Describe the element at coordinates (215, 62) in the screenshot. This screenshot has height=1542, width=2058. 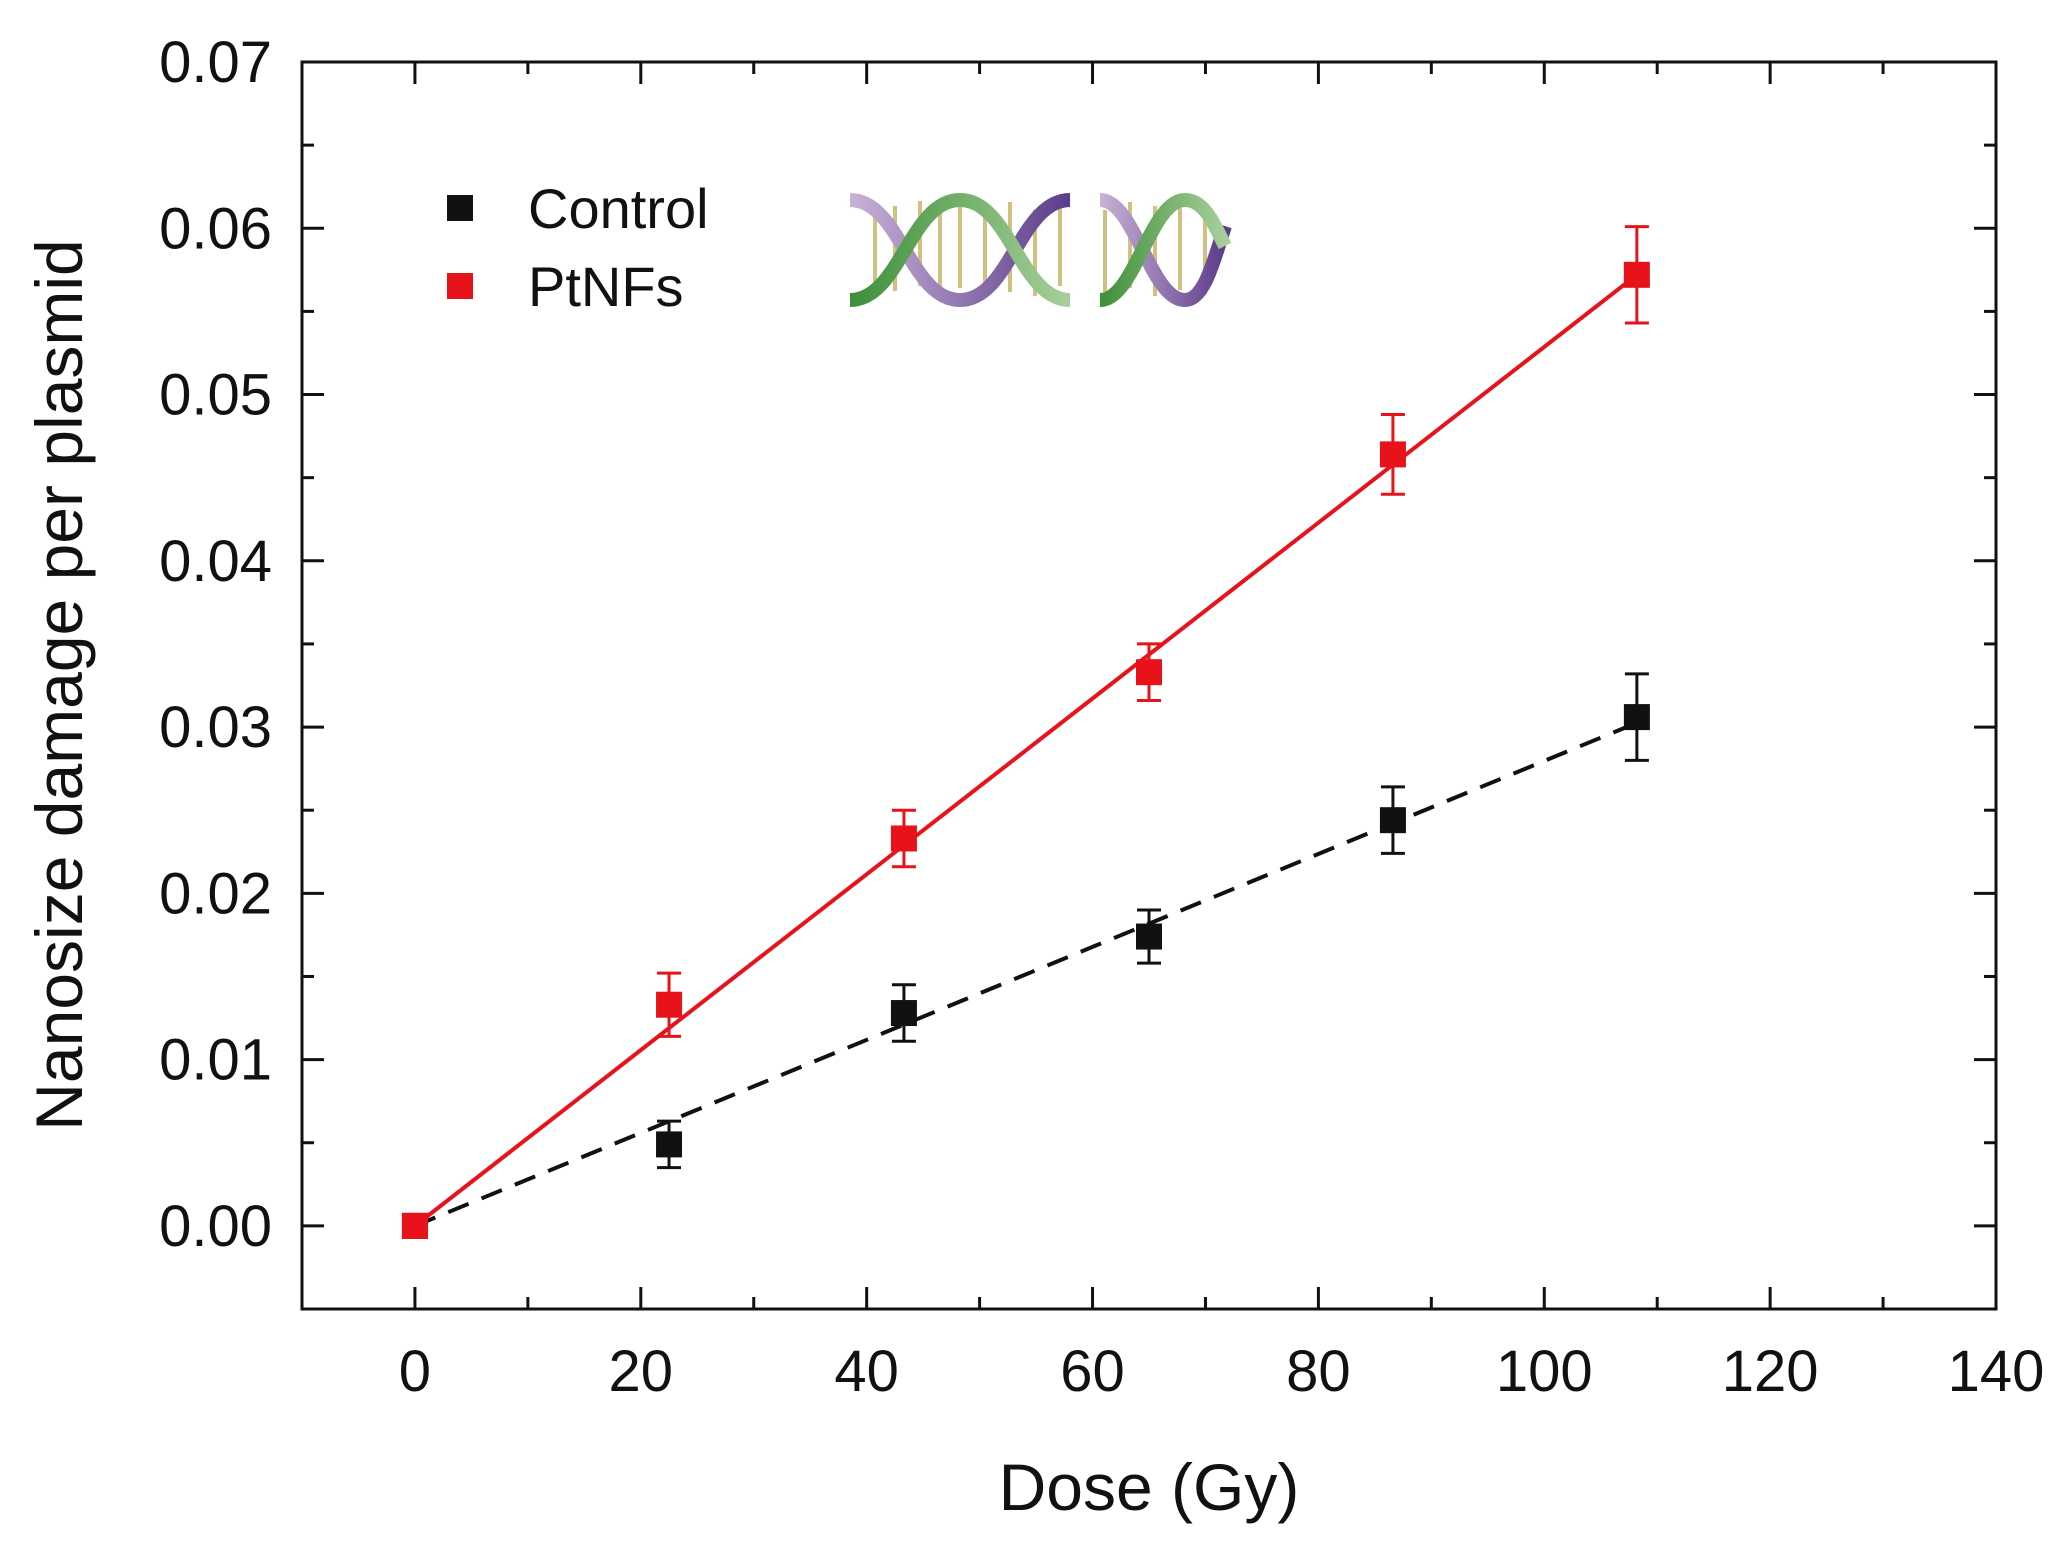
I see `y-tick-label: 0.07` at that location.